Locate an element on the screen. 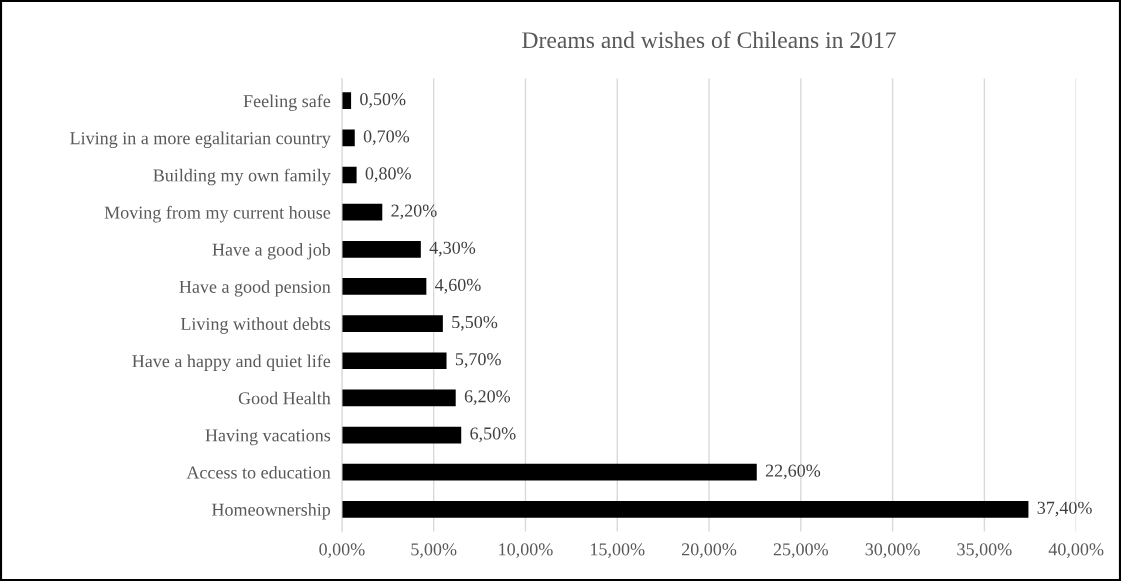  data-label: 5,50% is located at coordinates (475, 323).